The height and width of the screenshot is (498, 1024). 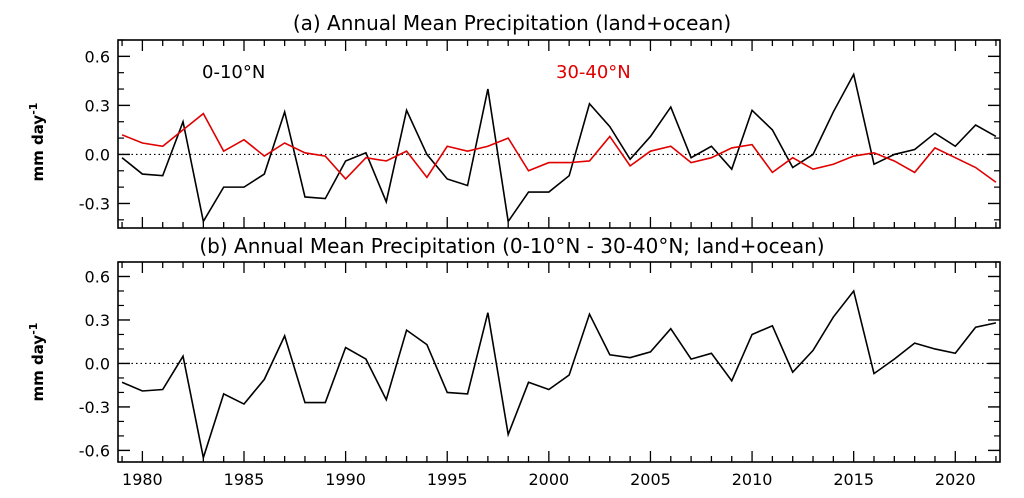 What do you see at coordinates (416, 72) in the screenshot?
I see `panel-a-legend: 0-10°N 30-40°N` at bounding box center [416, 72].